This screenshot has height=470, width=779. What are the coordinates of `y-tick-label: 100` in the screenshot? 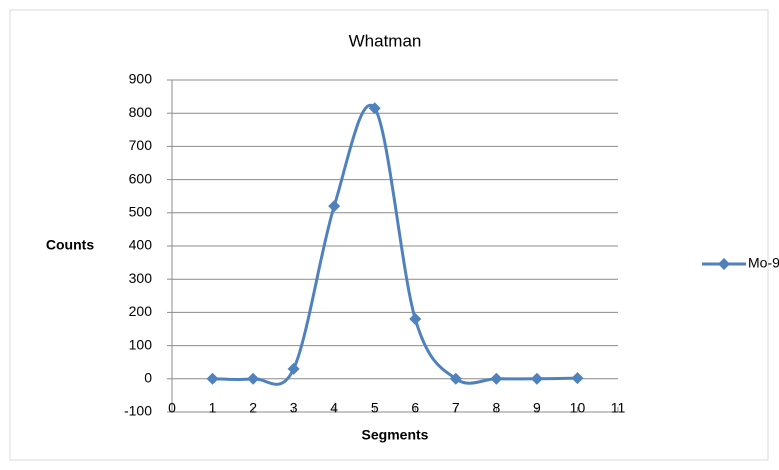 It's located at (141, 344).